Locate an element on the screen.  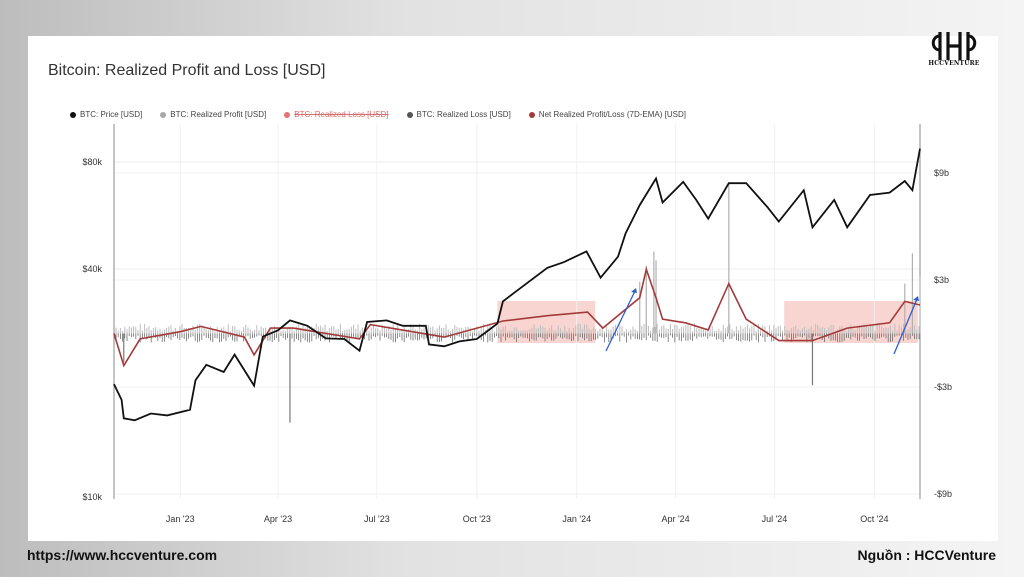
y-right-tick-label: $9b is located at coordinates (941, 173).